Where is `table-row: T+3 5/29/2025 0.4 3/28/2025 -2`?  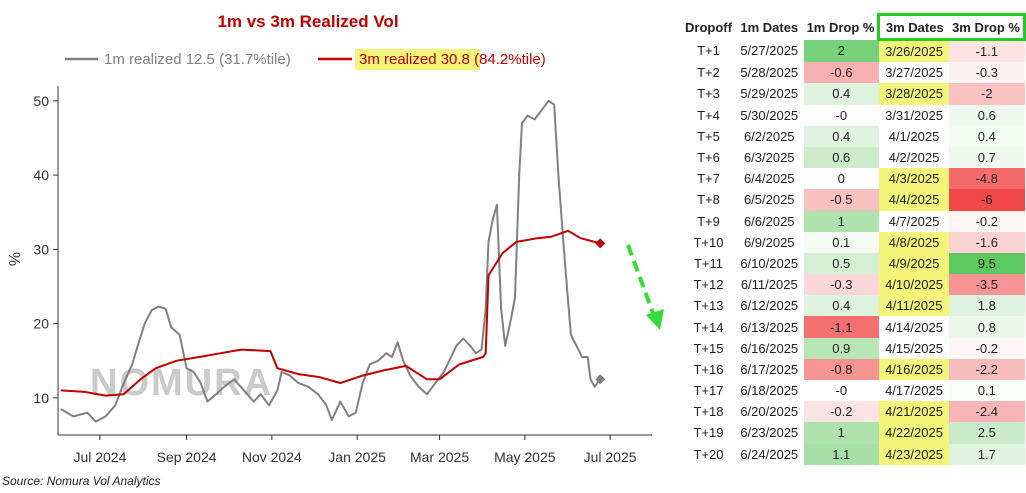
table-row: T+3 5/29/2025 0.4 3/28/2025 -2 is located at coordinates (853, 94).